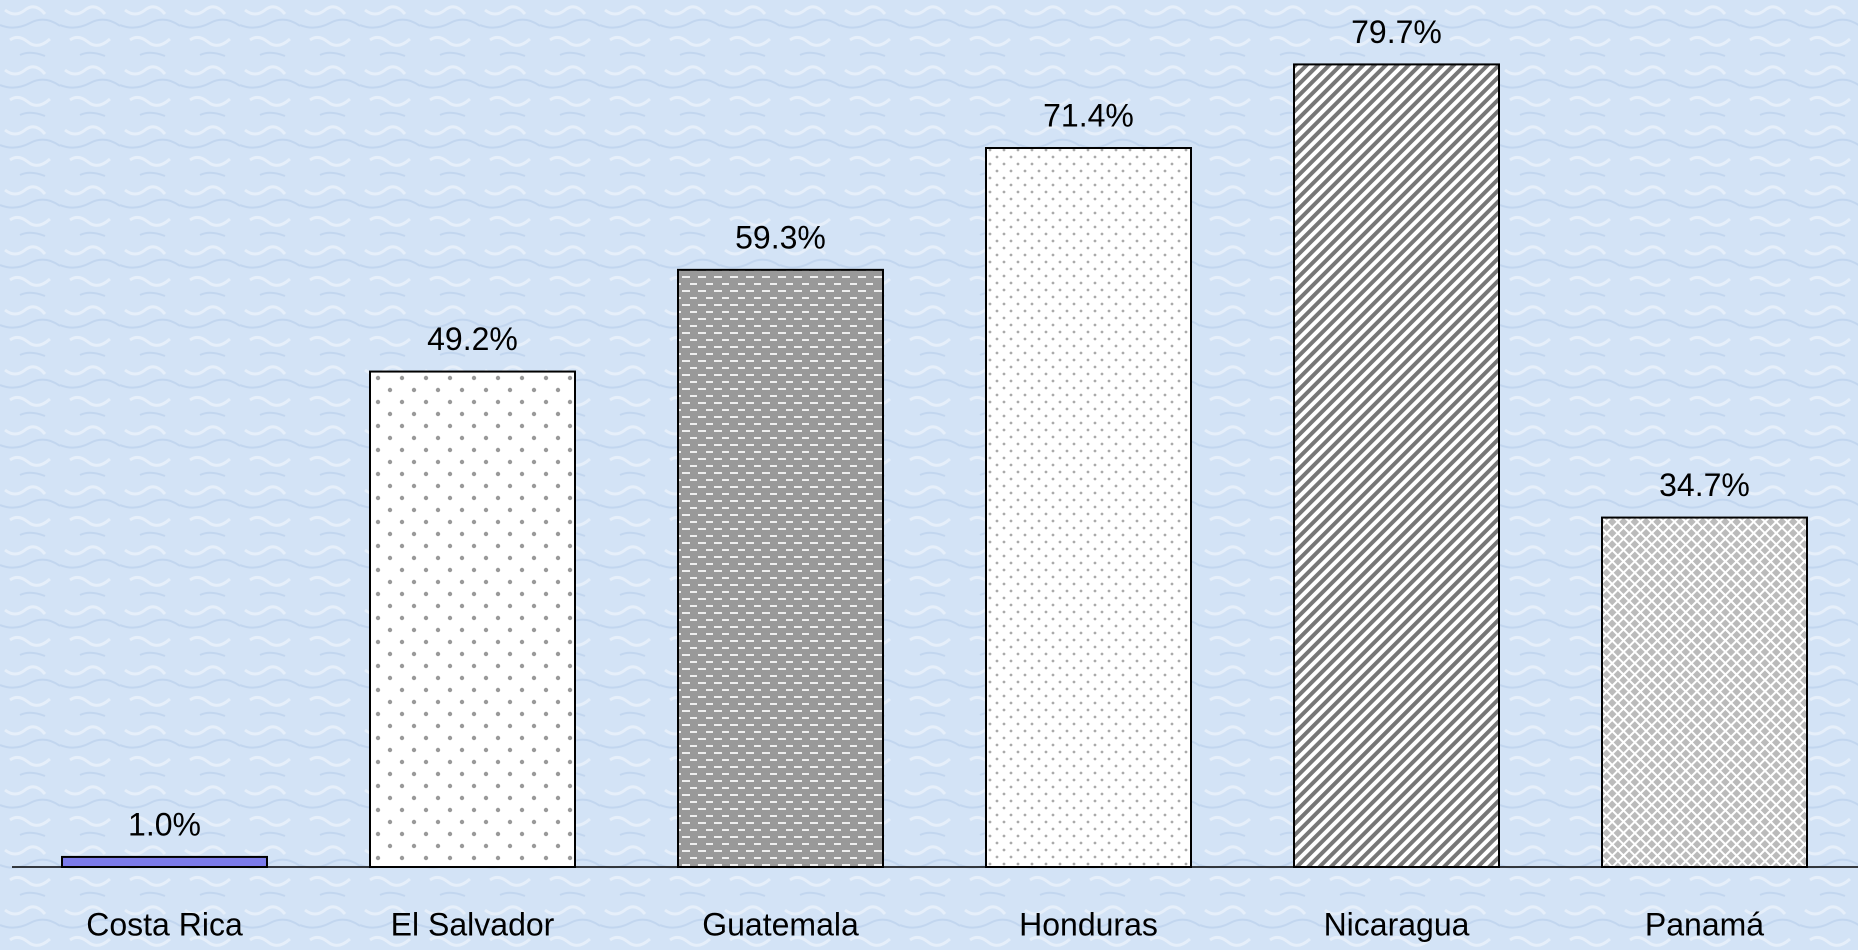 This screenshot has height=950, width=1858. Describe the element at coordinates (164, 824) in the screenshot. I see `value-label: 1.0%` at that location.